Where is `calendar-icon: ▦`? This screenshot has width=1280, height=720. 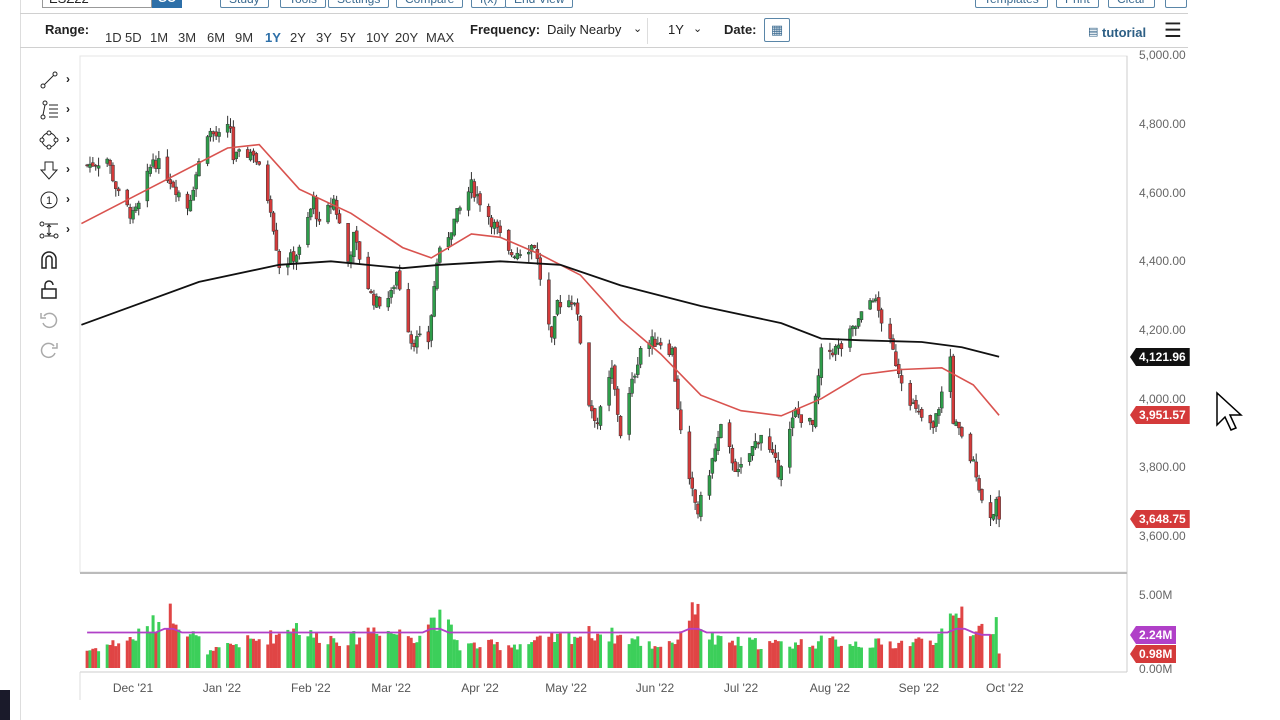 calendar-icon: ▦ is located at coordinates (777, 30).